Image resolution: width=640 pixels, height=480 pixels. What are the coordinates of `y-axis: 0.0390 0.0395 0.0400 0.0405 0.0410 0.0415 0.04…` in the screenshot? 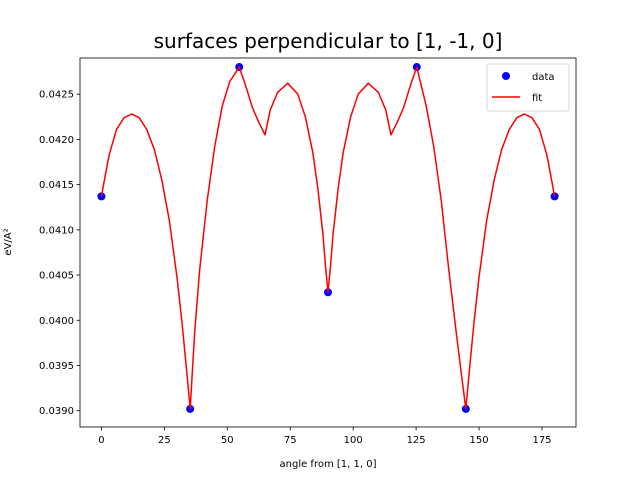 It's located at (59, 253).